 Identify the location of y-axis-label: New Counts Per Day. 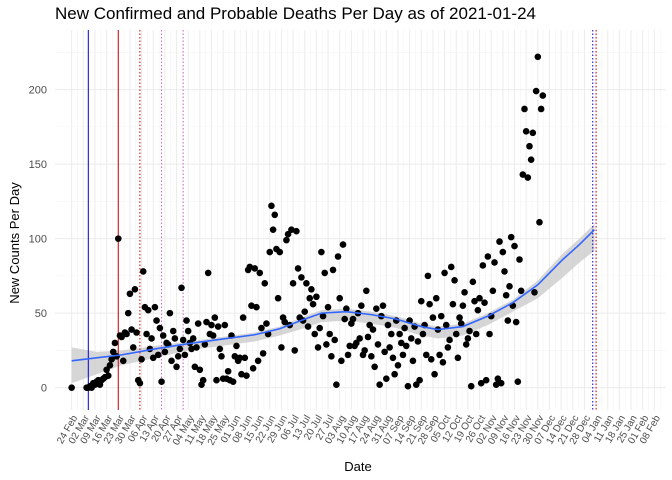
(14, 243).